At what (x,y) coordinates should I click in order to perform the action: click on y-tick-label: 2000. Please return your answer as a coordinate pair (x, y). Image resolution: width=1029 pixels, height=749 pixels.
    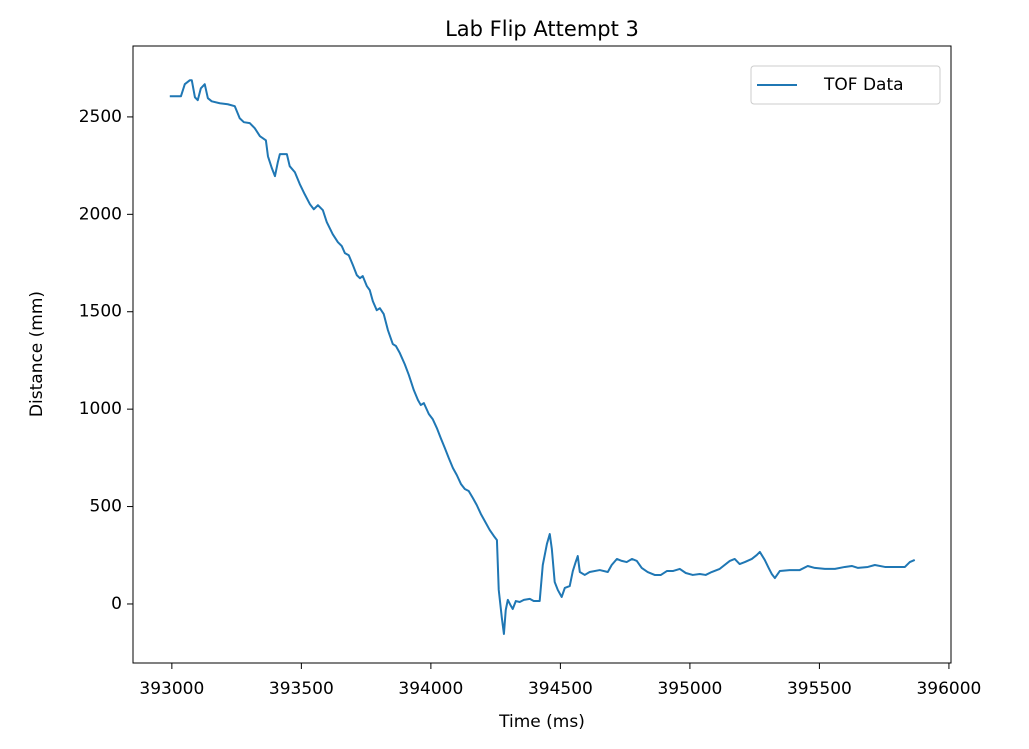
    Looking at the image, I should click on (100, 214).